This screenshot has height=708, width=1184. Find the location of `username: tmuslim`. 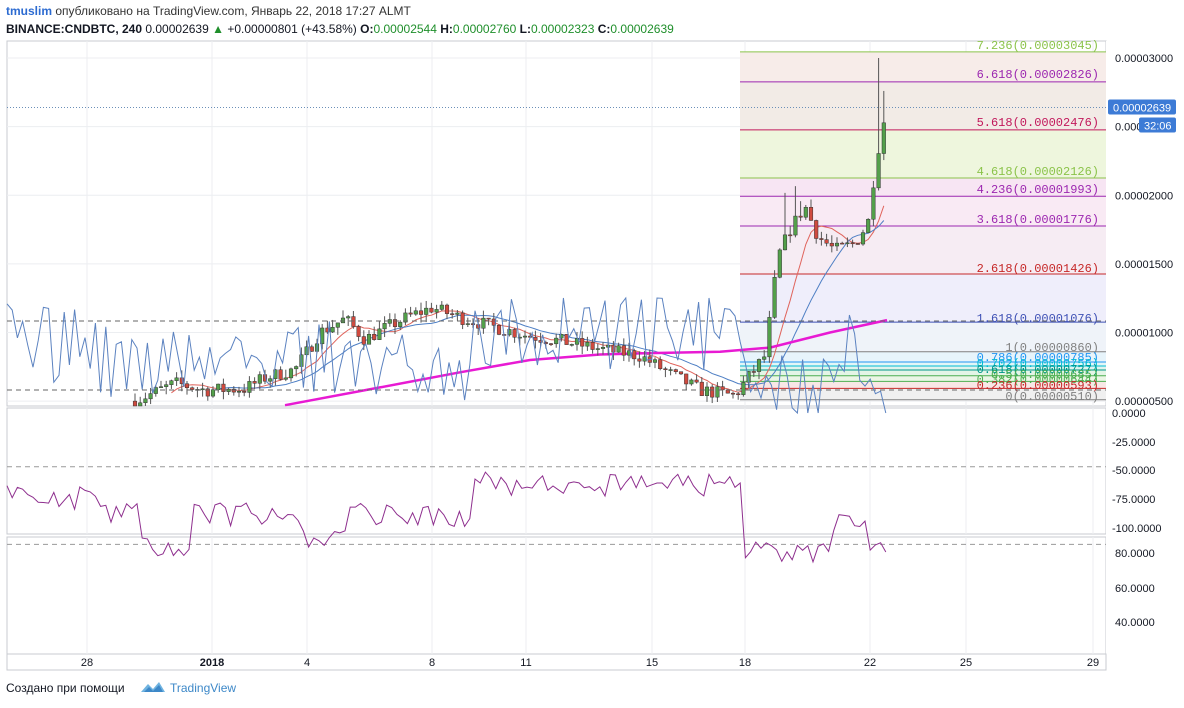

username: tmuslim is located at coordinates (29, 11).